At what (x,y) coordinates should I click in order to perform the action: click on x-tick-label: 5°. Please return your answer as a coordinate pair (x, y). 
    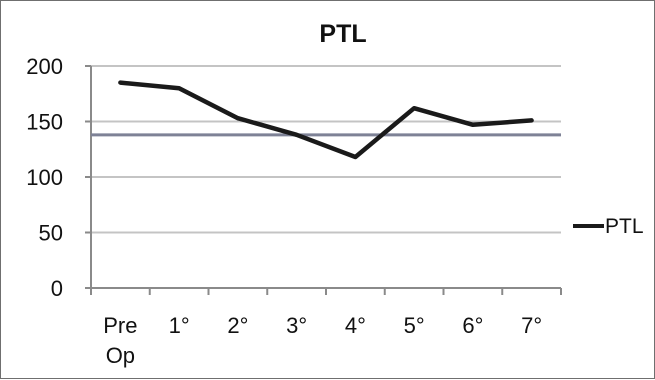
    Looking at the image, I should click on (414, 325).